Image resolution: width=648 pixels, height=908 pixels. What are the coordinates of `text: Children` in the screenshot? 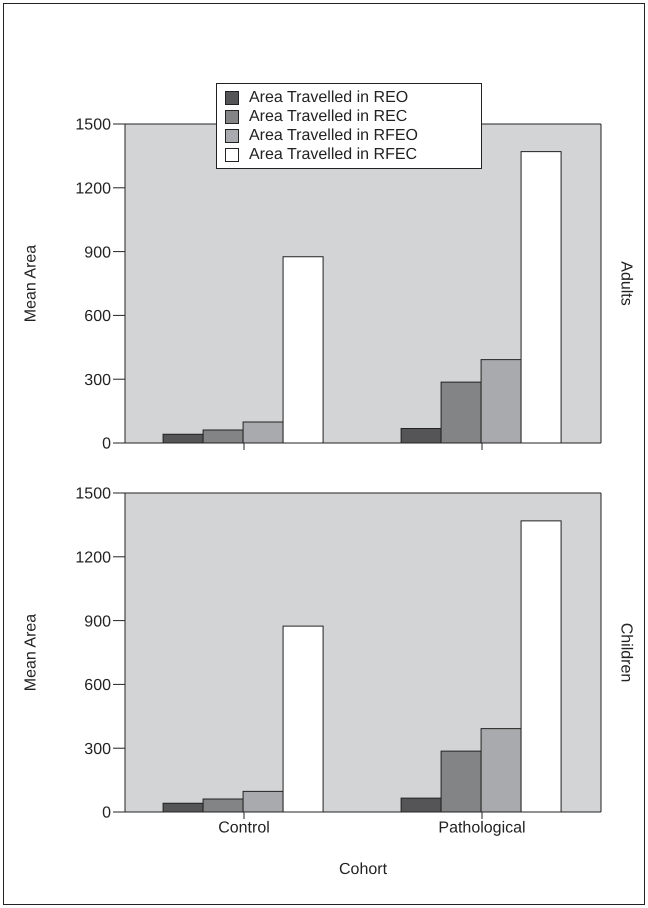 It's located at (625, 652).